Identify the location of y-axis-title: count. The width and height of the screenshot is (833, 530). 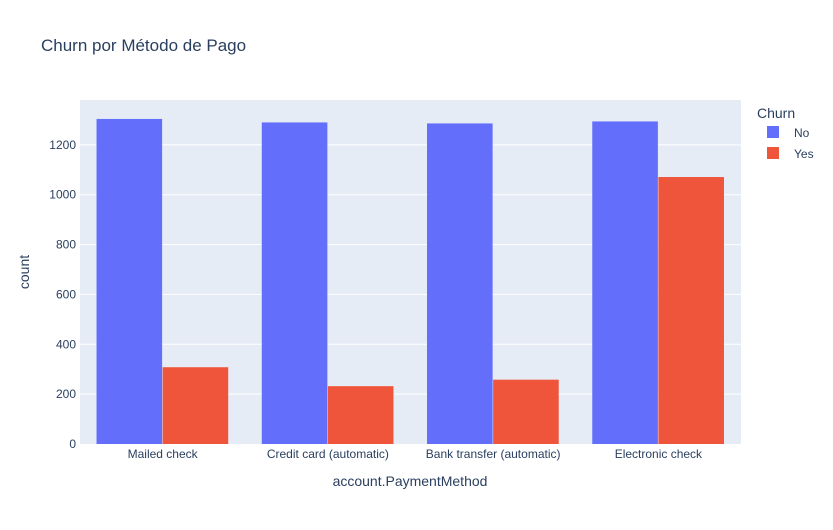
(24, 272).